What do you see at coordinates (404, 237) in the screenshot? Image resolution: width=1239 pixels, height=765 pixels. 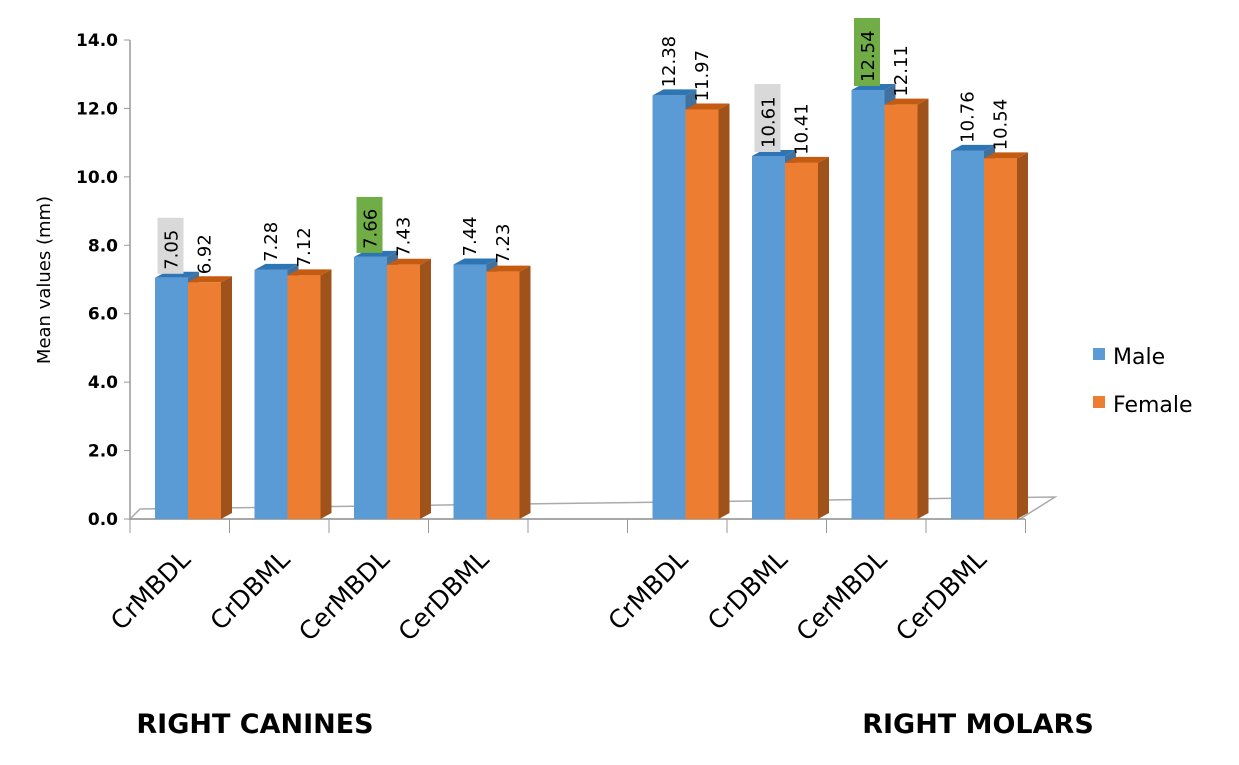 I see `data-label: 7.43` at bounding box center [404, 237].